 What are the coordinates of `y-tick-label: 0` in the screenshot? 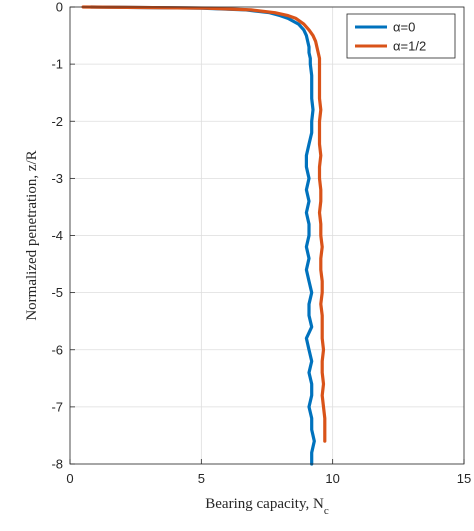 It's located at (59, 7).